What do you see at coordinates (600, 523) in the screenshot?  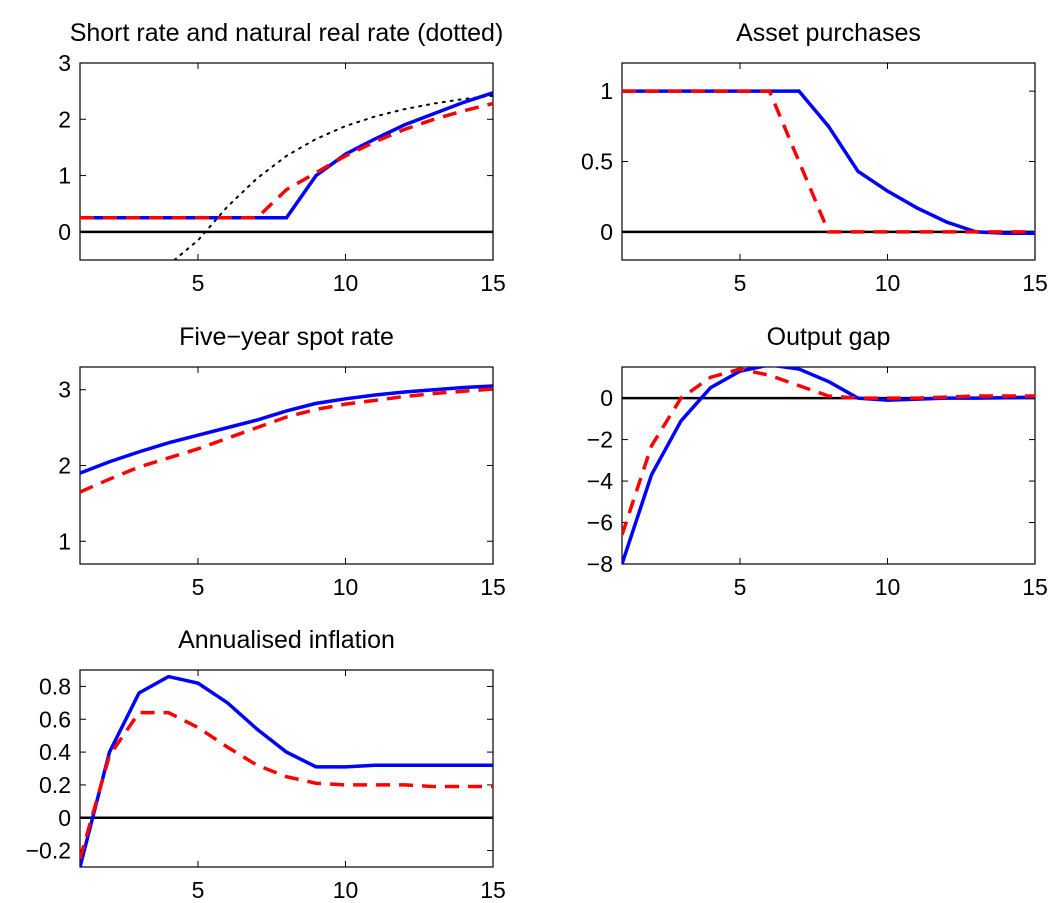 I see `y-tick-label: −6` at bounding box center [600, 523].